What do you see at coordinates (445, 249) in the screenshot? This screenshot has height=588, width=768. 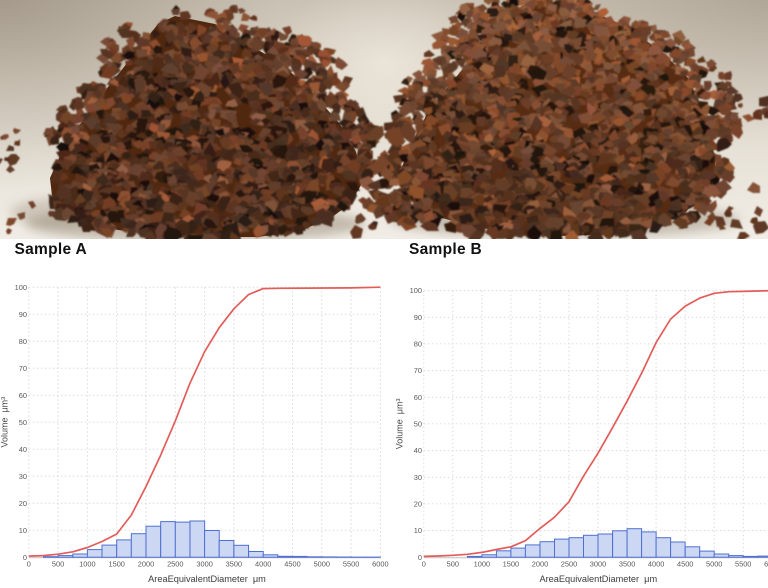 I see `svg-text: Sample B` at bounding box center [445, 249].